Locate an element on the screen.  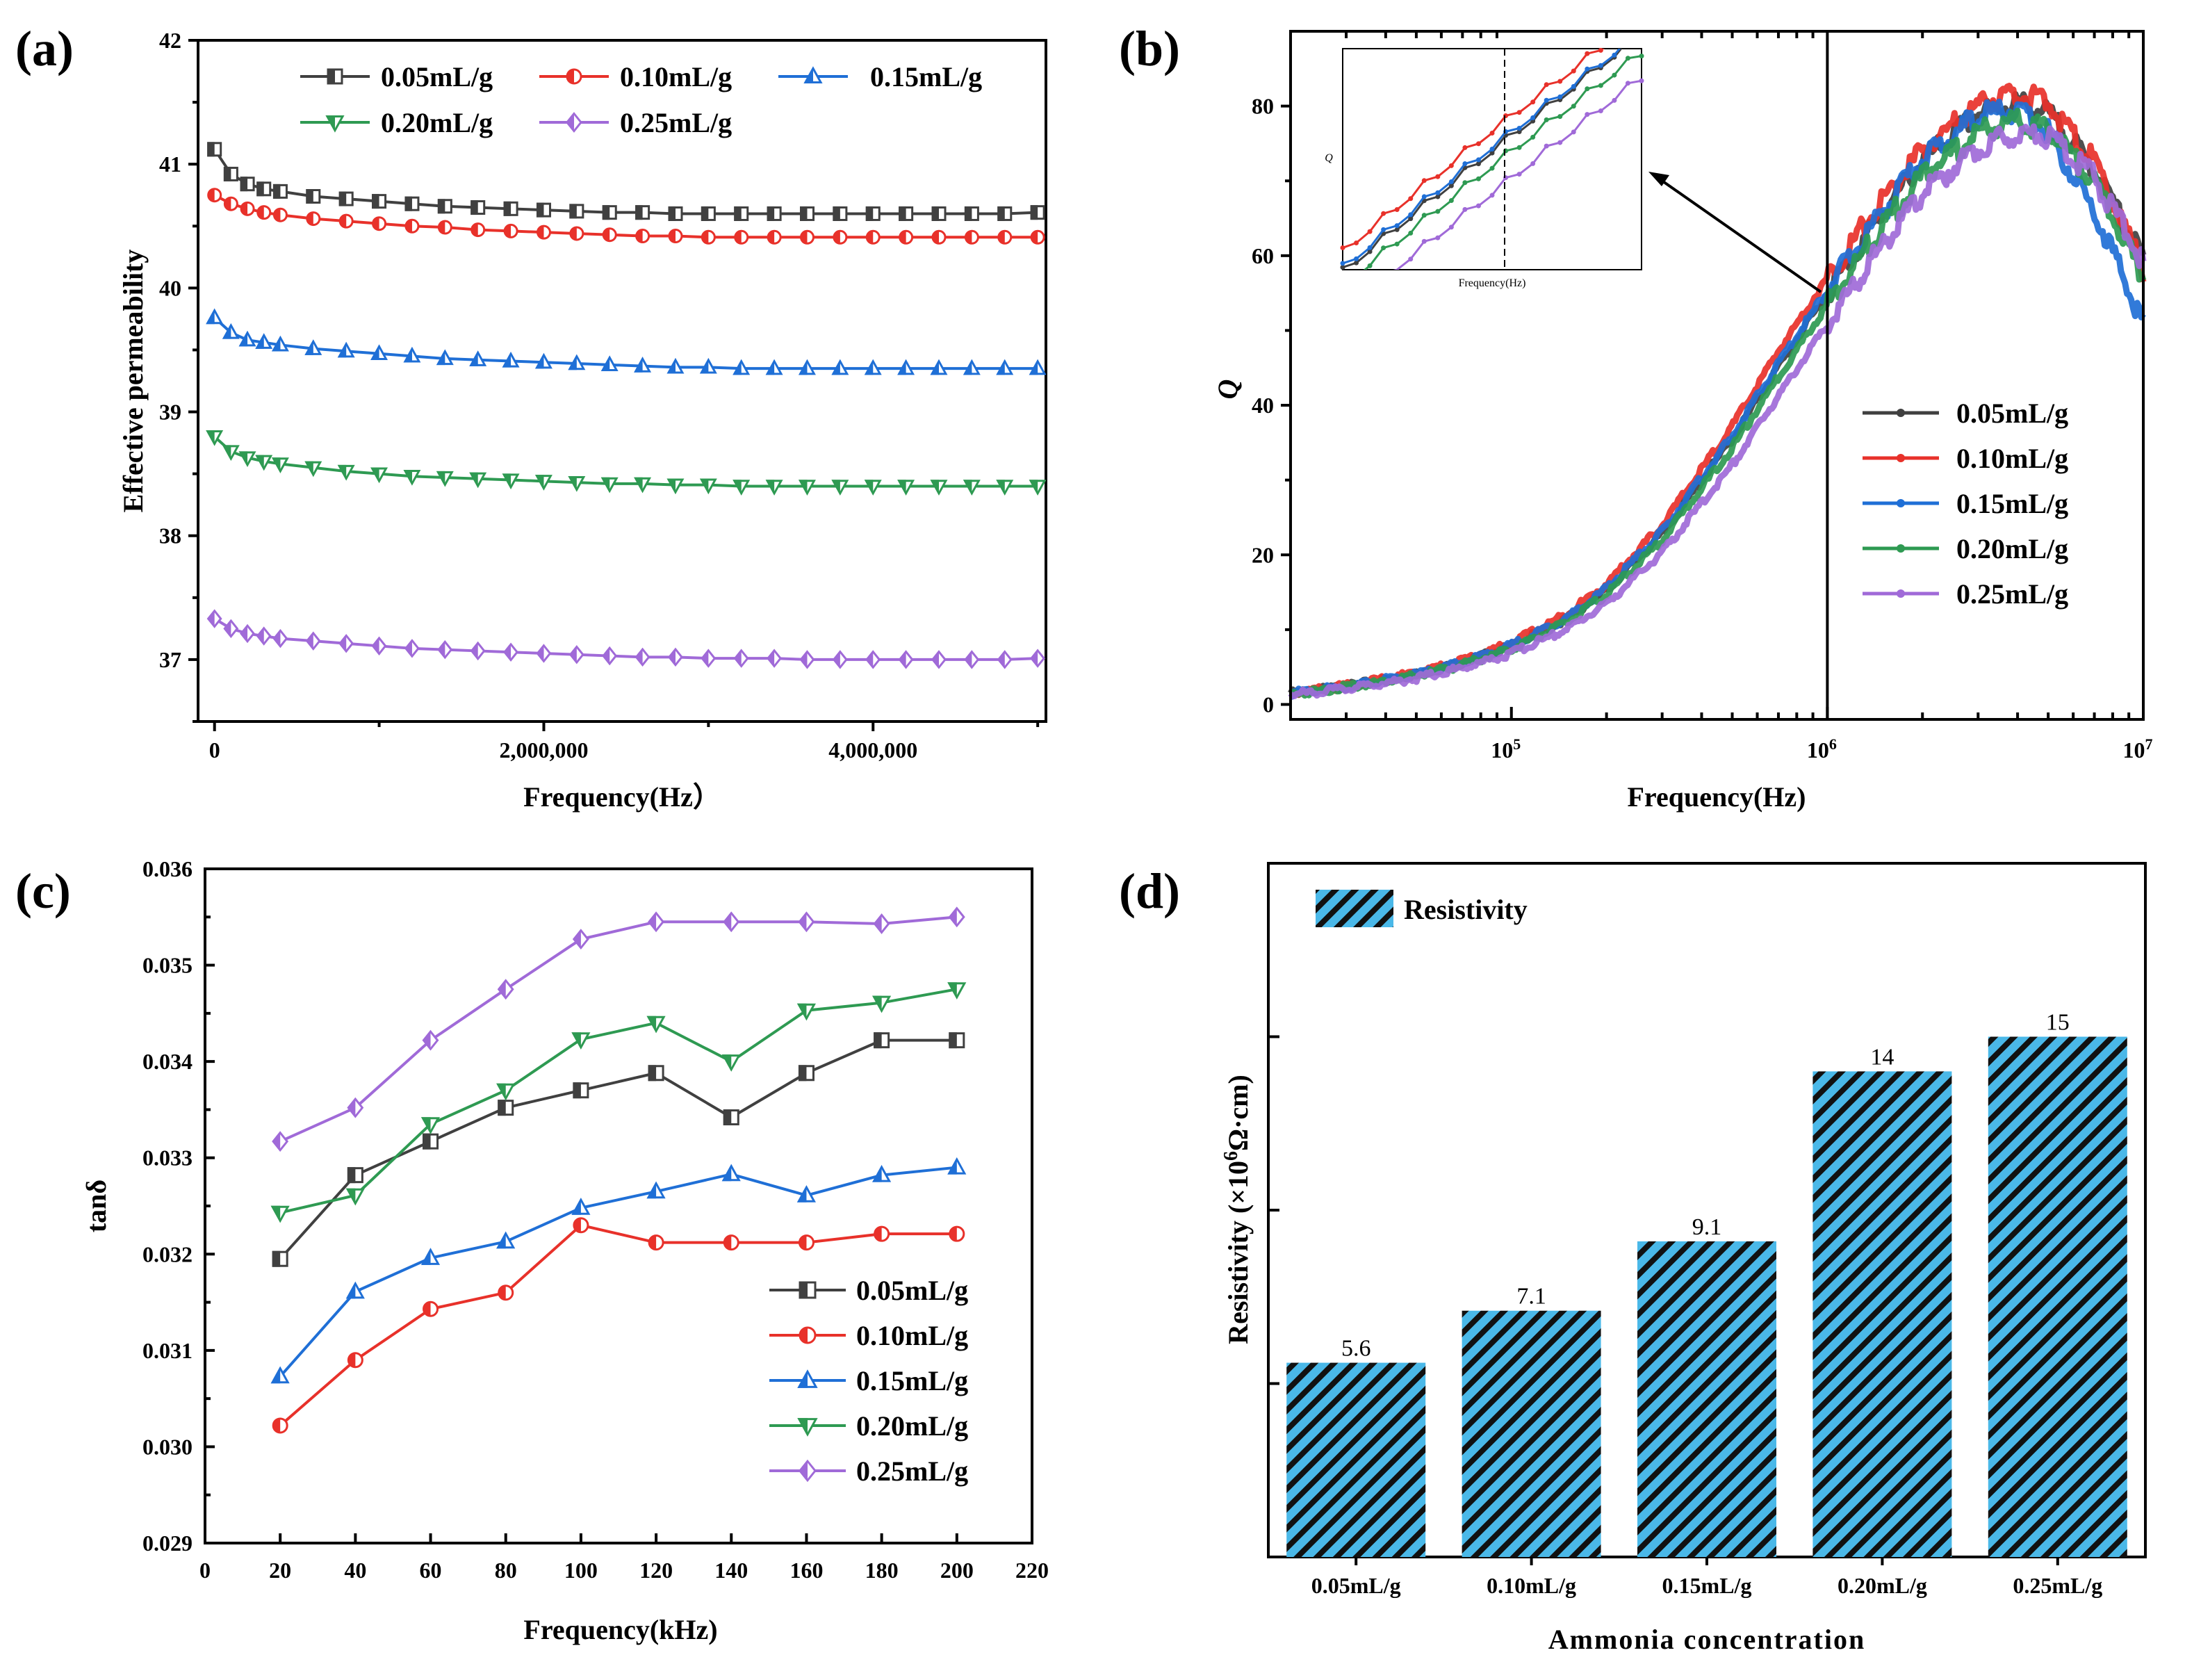
bar-020mLg is located at coordinates (1882, 1314).